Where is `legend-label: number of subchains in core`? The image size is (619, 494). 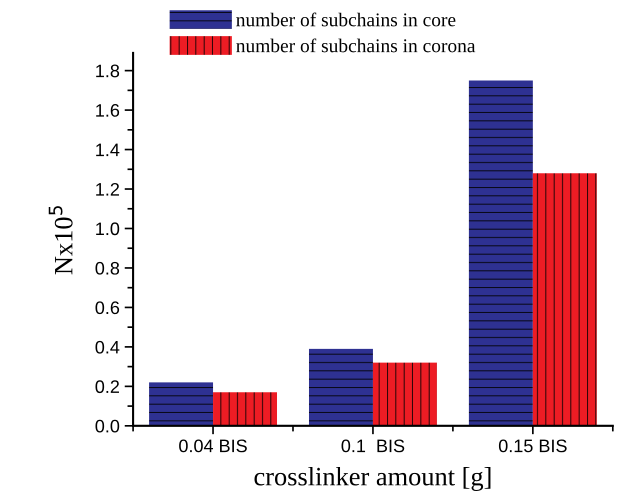 legend-label: number of subchains in core is located at coordinates (346, 19).